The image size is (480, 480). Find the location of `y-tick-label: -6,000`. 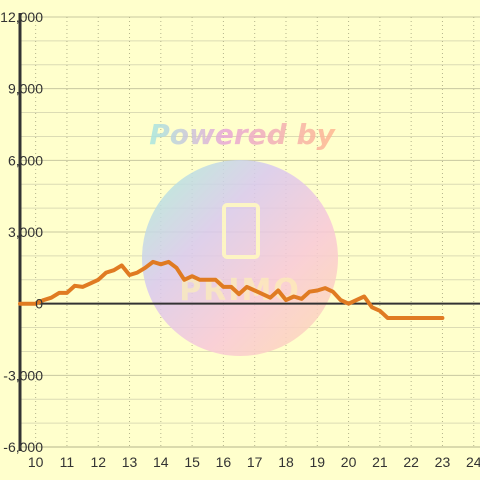

y-tick-label: -6,000 is located at coordinates (23, 447).